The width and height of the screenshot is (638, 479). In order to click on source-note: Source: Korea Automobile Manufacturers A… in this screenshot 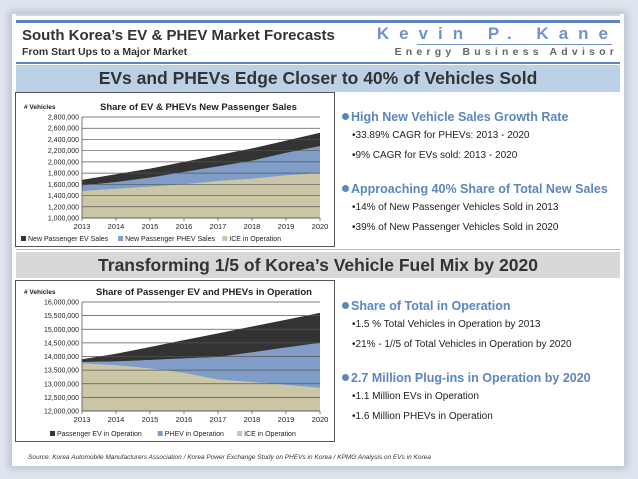, I will do `click(229, 457)`.